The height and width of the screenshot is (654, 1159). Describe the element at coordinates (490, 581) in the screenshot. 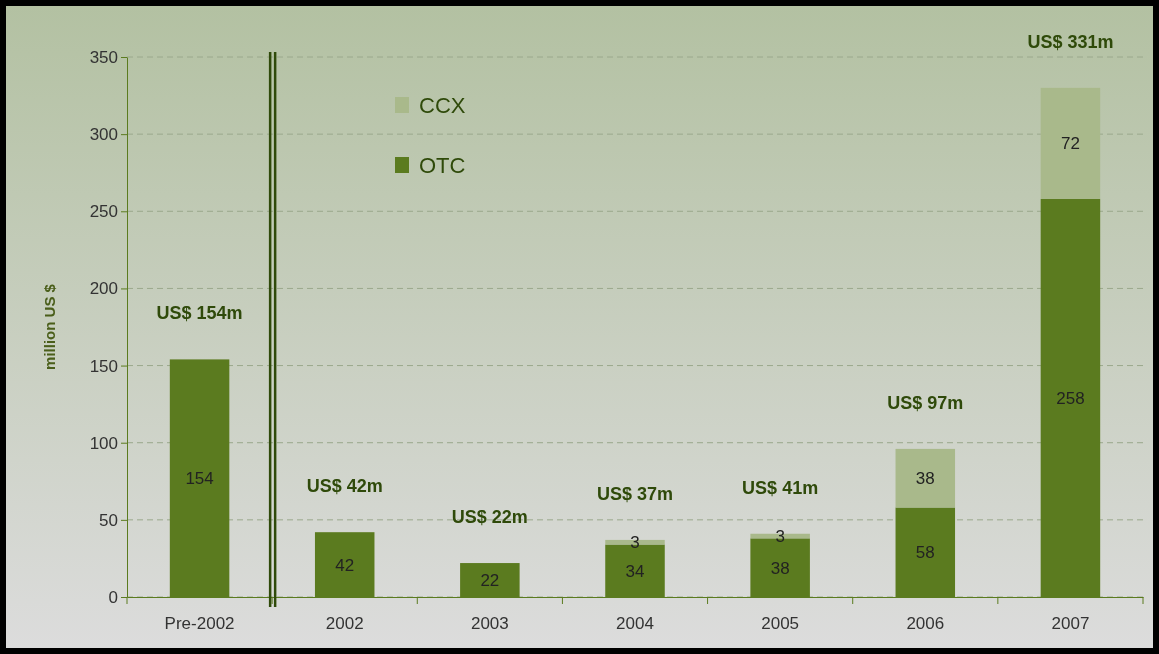

I see `data-label: 22` at that location.